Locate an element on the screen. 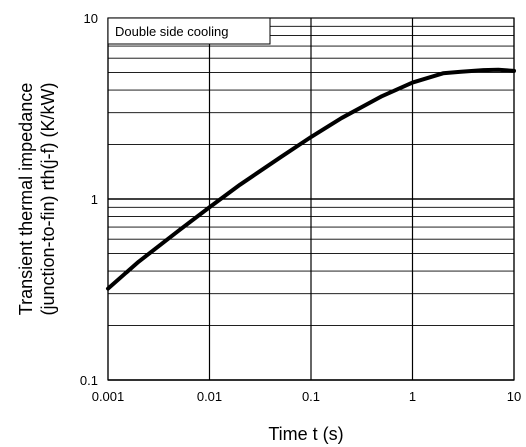 This screenshot has width=526, height=447. x-tick-label: 1 is located at coordinates (412, 396).